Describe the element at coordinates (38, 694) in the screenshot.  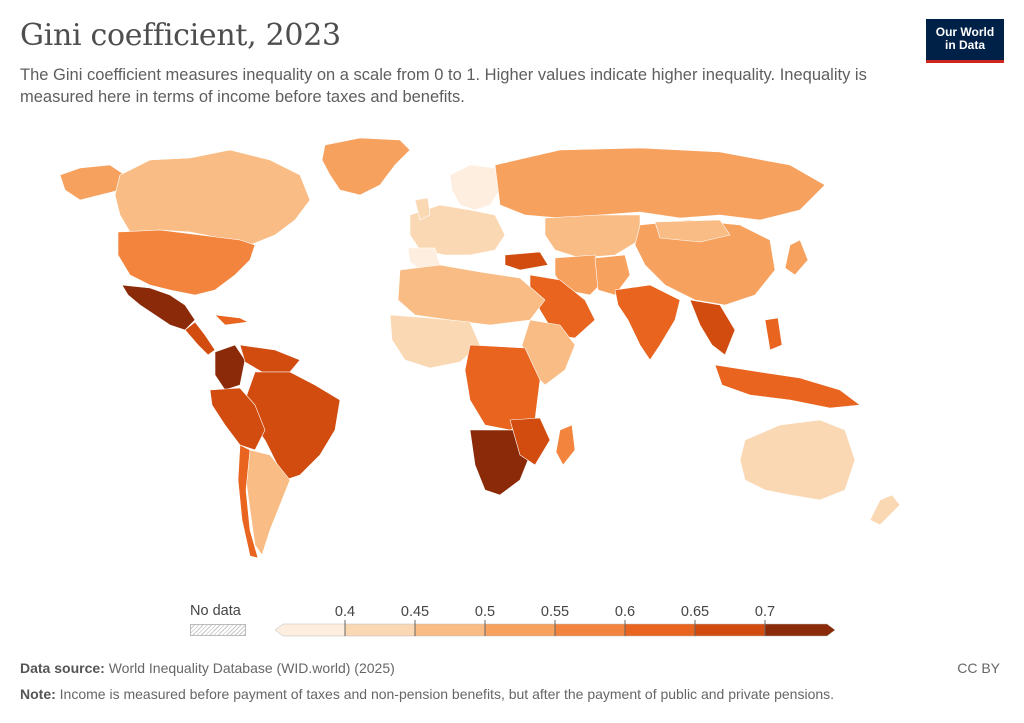
I see `note-label: Note:` at that location.